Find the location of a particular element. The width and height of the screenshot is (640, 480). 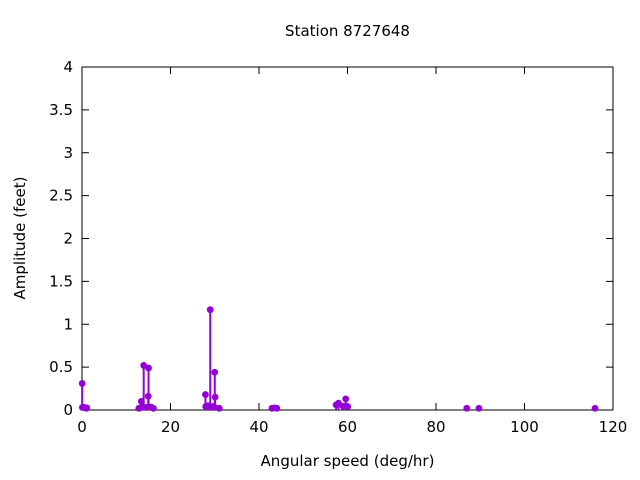

x-tick-label: 100 is located at coordinates (524, 427).